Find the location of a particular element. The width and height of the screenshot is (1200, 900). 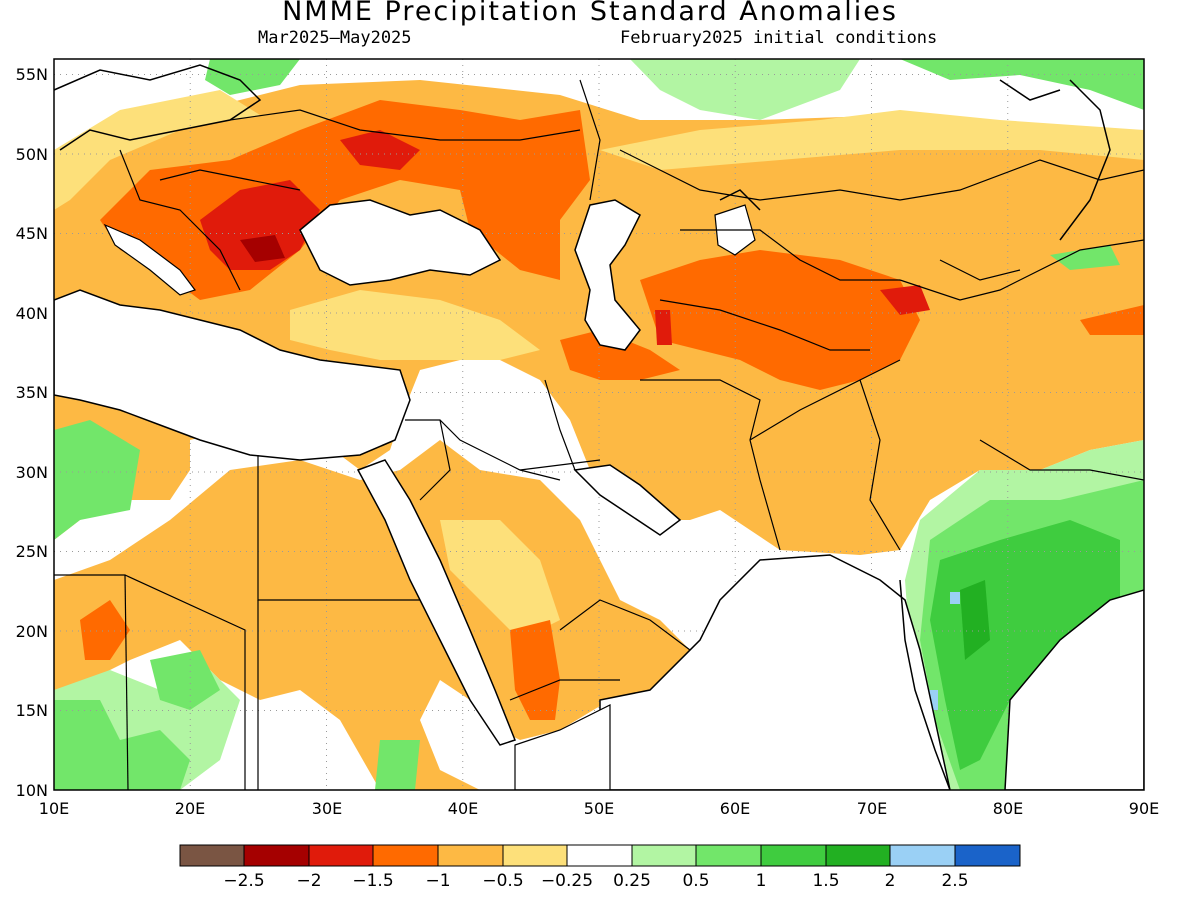

initial-conditions: February2025 initial conditions is located at coordinates (779, 38).